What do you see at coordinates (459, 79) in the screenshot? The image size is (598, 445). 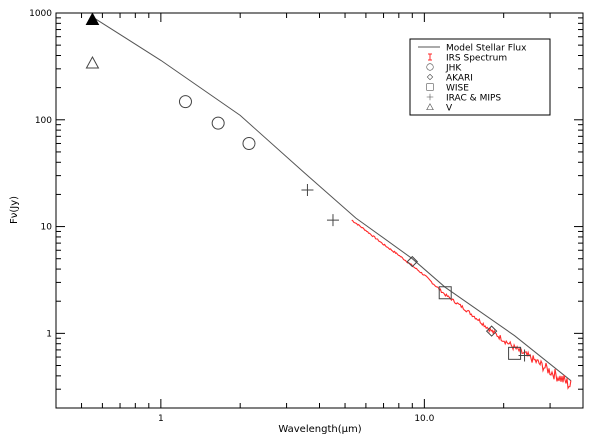 I see `legend-label: AKARI` at bounding box center [459, 79].